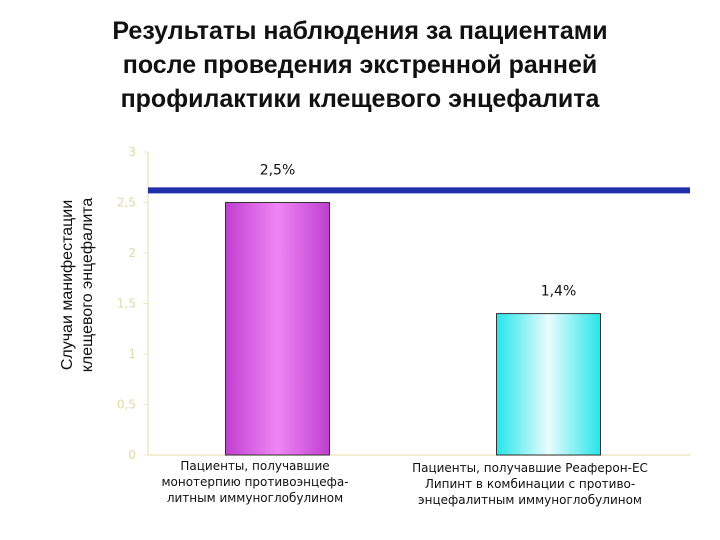 The height and width of the screenshot is (540, 720). I want to click on chart-title-line-2: после проведения экстренной ранней, so click(360, 65).